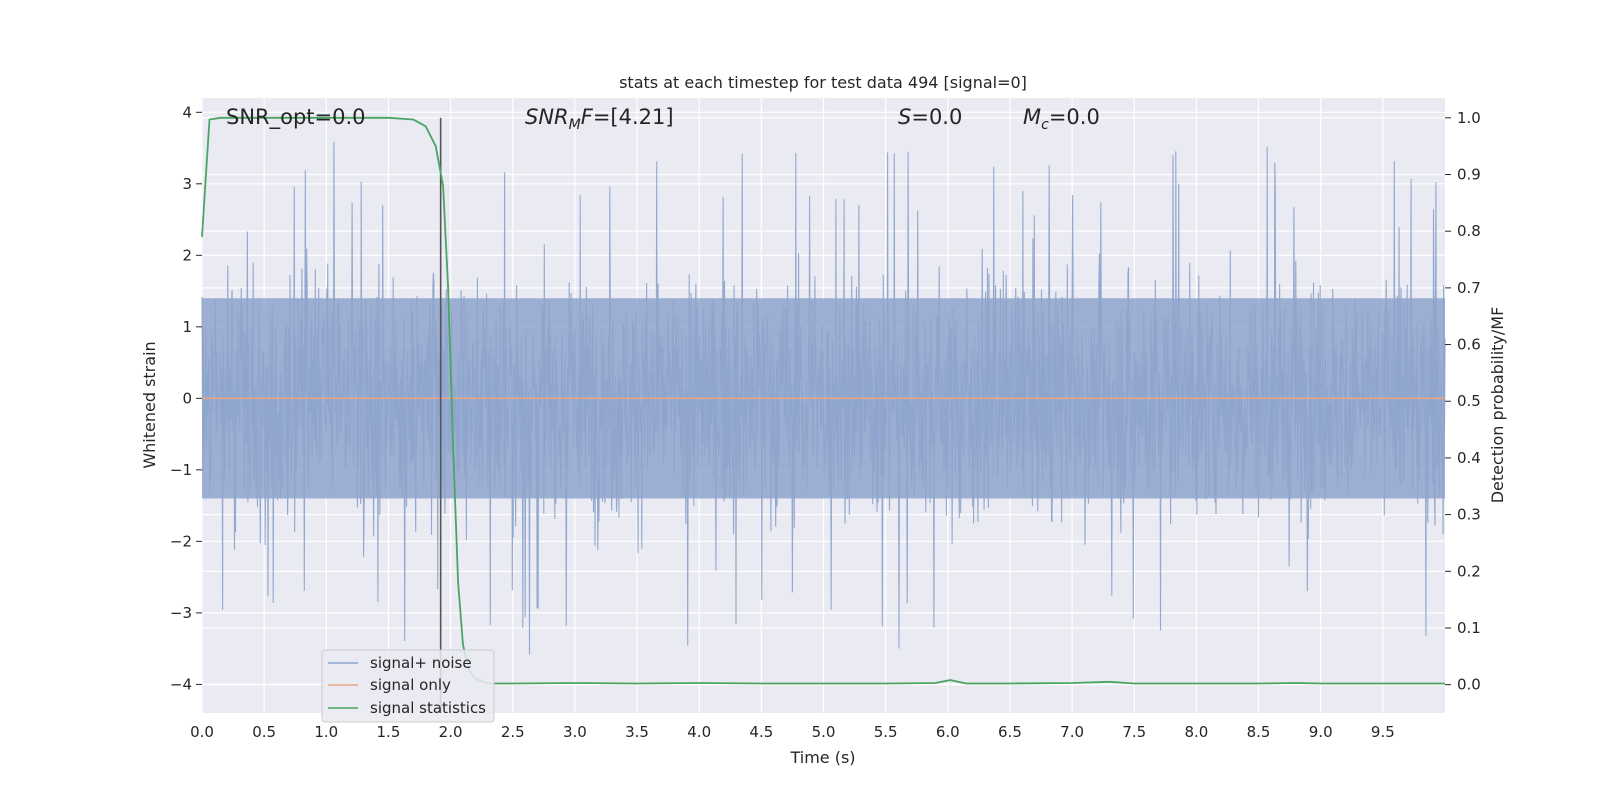 This screenshot has width=1600, height=800. I want to click on y2-tick-label: 0.8, so click(1469, 231).